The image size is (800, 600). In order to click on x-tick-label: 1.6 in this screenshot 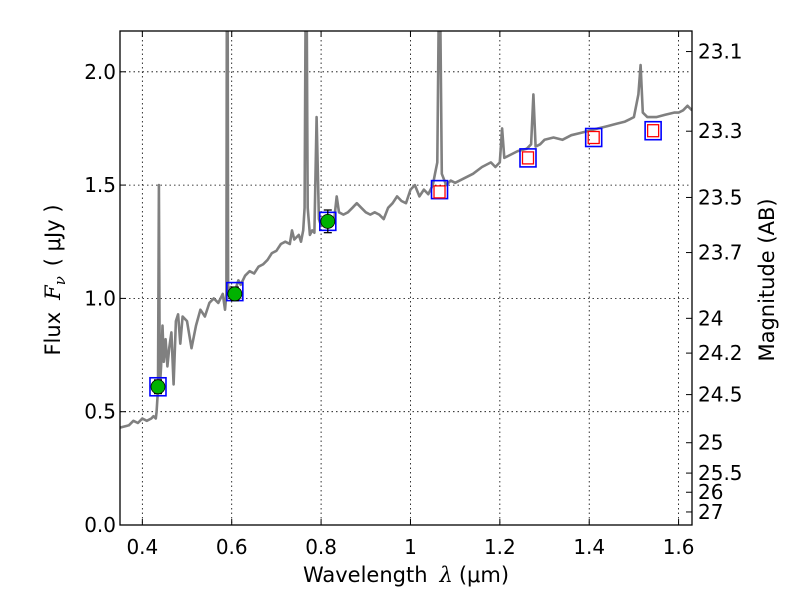, I will do `click(679, 547)`.